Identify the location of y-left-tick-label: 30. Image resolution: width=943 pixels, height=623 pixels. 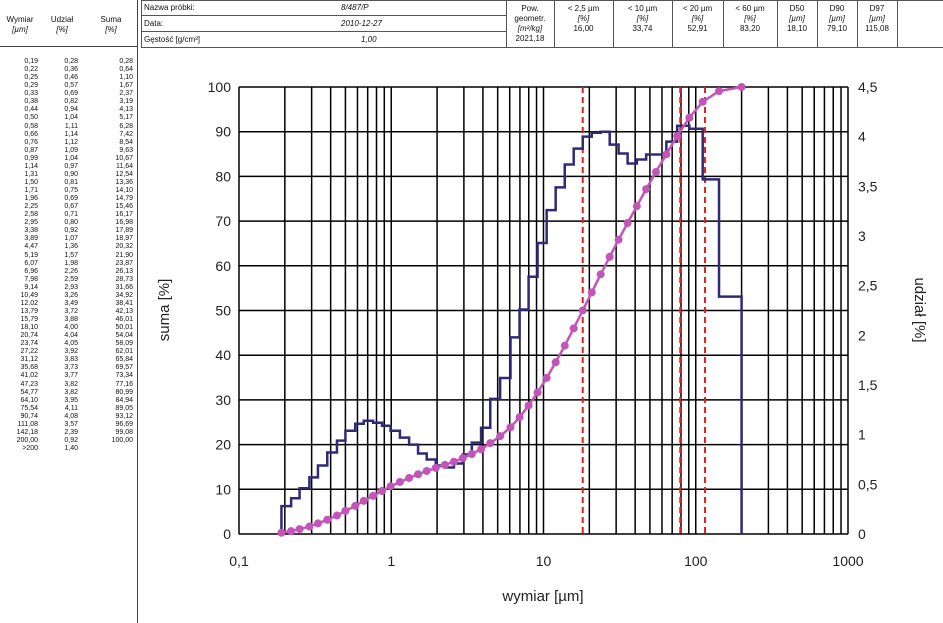
(223, 400).